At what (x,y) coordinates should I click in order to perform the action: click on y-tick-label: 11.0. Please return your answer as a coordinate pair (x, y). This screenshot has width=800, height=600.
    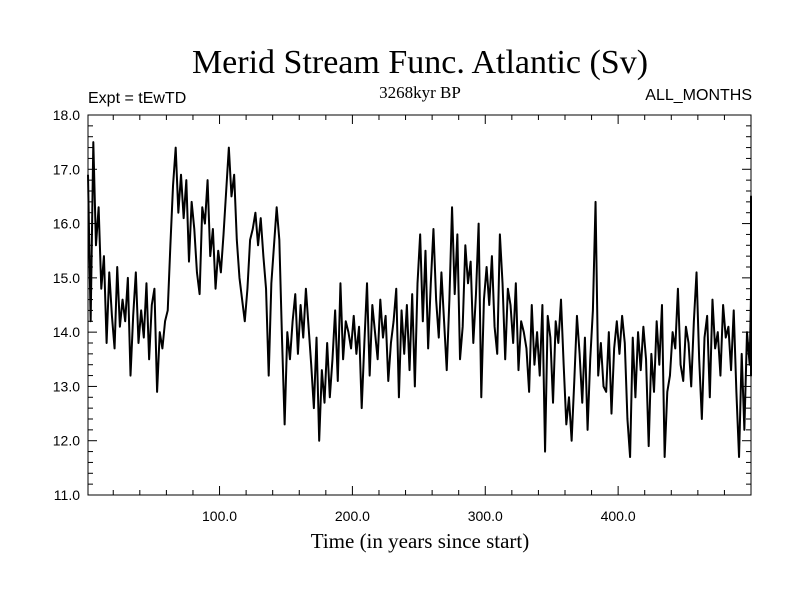
    Looking at the image, I should click on (67, 495).